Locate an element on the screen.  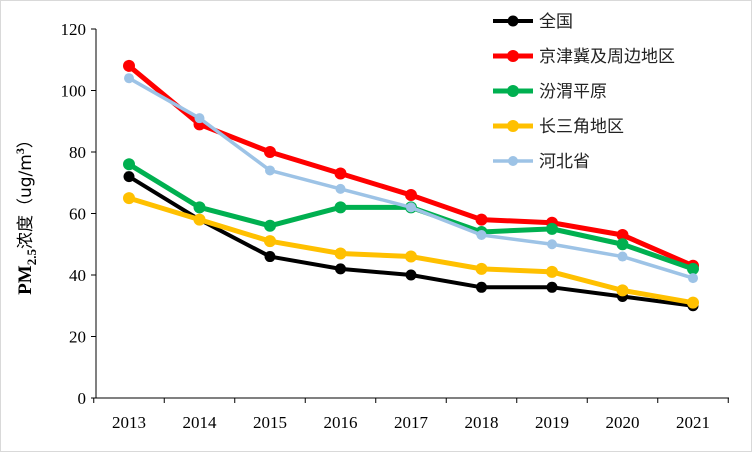
x-tick-label: 2020 is located at coordinates (623, 422).